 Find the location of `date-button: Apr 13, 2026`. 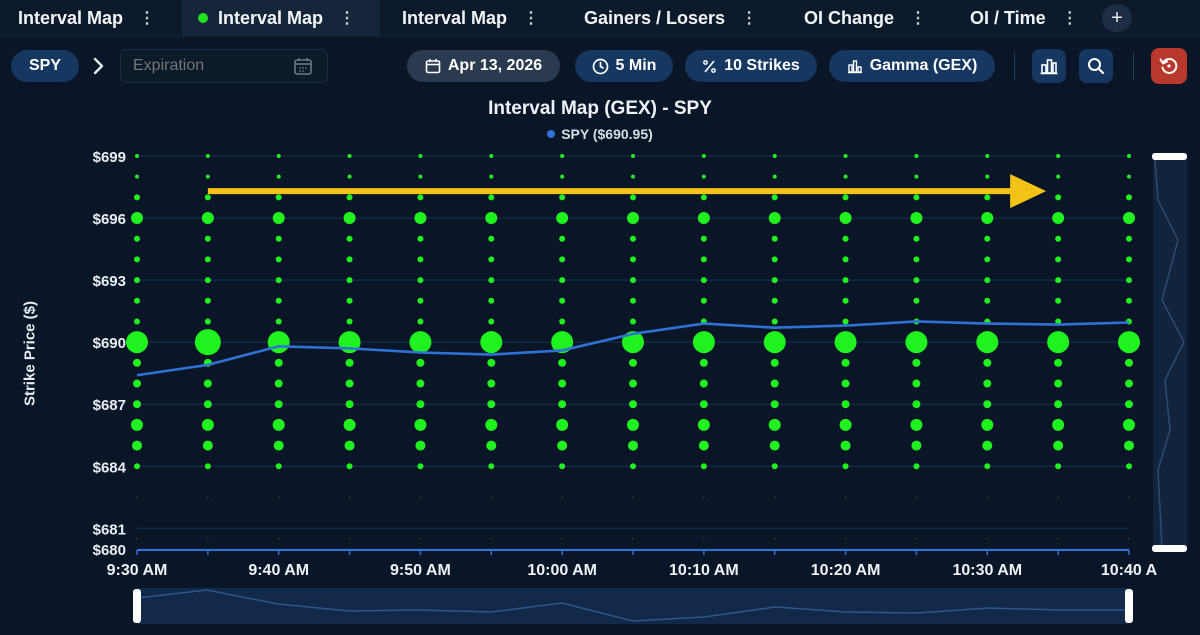

date-button: Apr 13, 2026 is located at coordinates (483, 66).